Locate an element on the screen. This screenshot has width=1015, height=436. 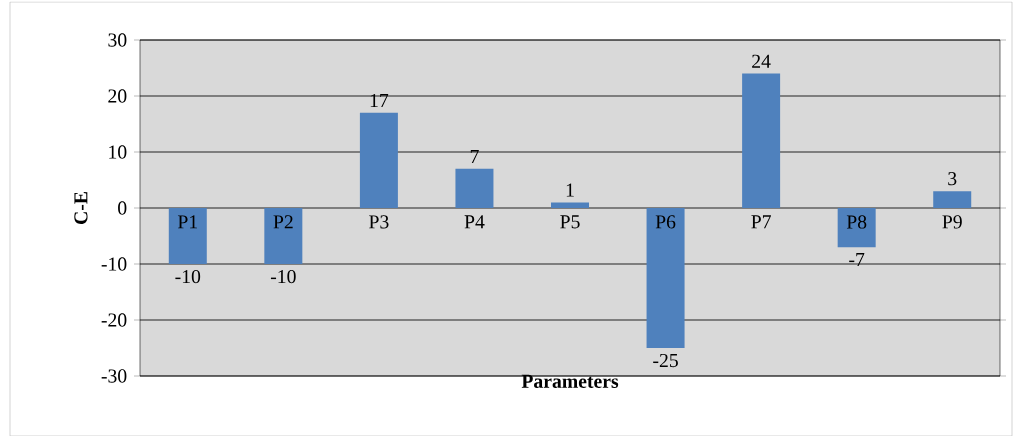
x-axis-title: Parameters is located at coordinates (570, 381).